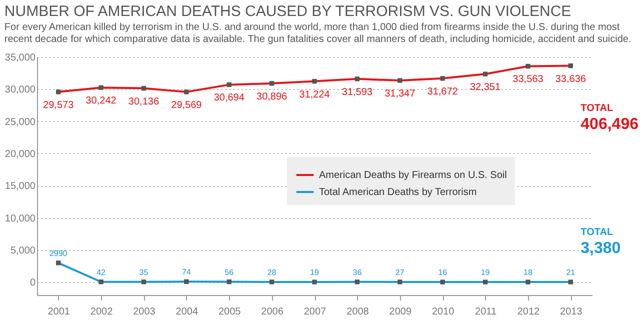 This screenshot has width=640, height=320. I want to click on data-label: 31,224, so click(314, 94).